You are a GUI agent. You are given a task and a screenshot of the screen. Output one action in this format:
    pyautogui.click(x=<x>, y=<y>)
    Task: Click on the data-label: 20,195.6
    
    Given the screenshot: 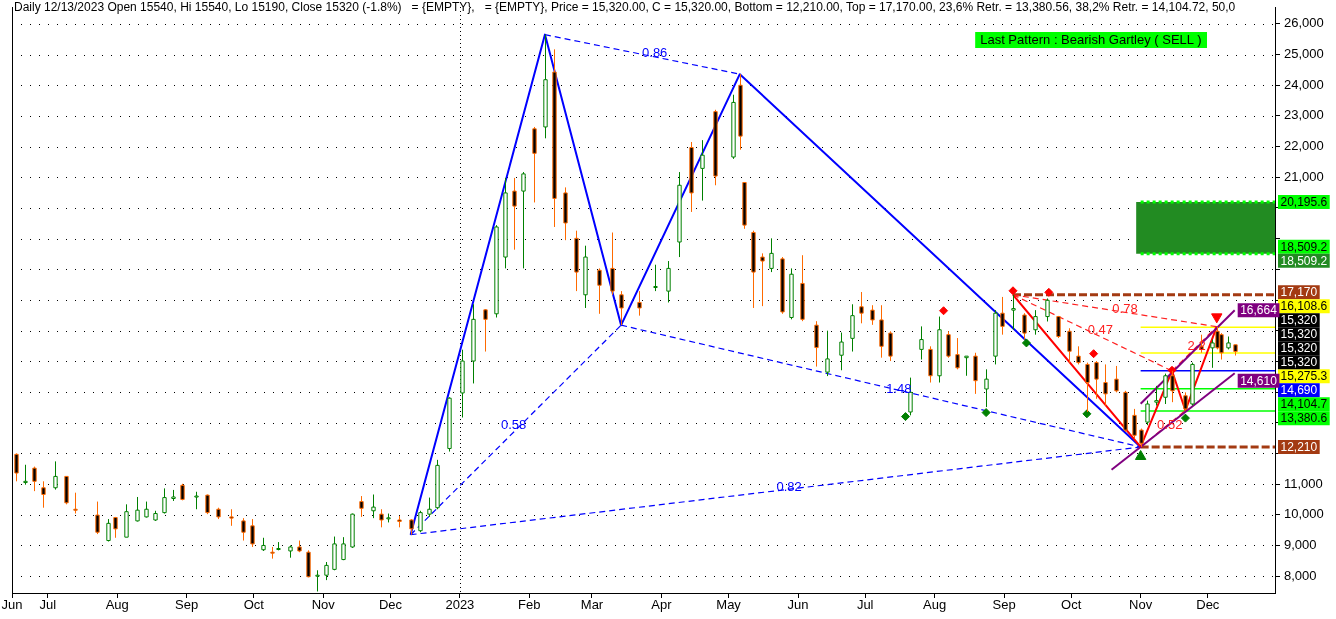 What is the action you would take?
    pyautogui.click(x=1304, y=201)
    